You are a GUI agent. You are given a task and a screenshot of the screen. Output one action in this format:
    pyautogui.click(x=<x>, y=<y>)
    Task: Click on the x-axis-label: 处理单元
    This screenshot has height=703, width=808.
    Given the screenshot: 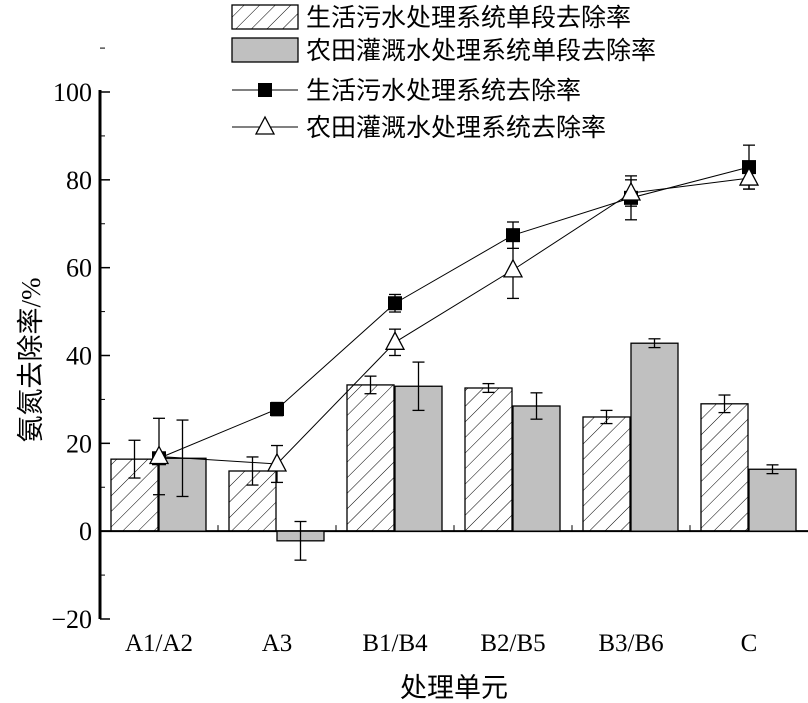 What is the action you would take?
    pyautogui.click(x=454, y=688)
    